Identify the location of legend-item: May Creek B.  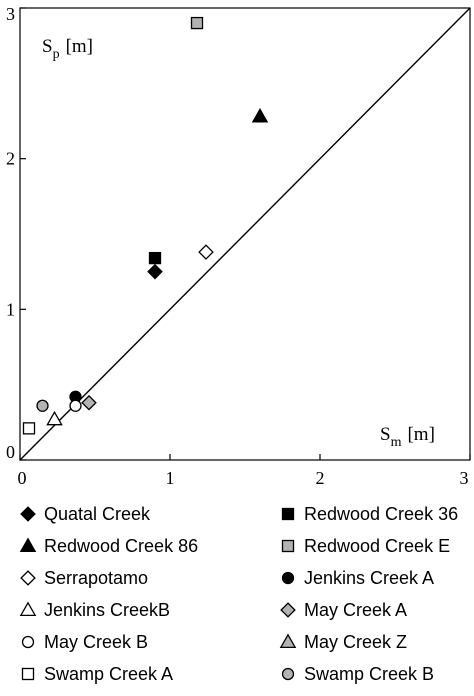
(83, 642).